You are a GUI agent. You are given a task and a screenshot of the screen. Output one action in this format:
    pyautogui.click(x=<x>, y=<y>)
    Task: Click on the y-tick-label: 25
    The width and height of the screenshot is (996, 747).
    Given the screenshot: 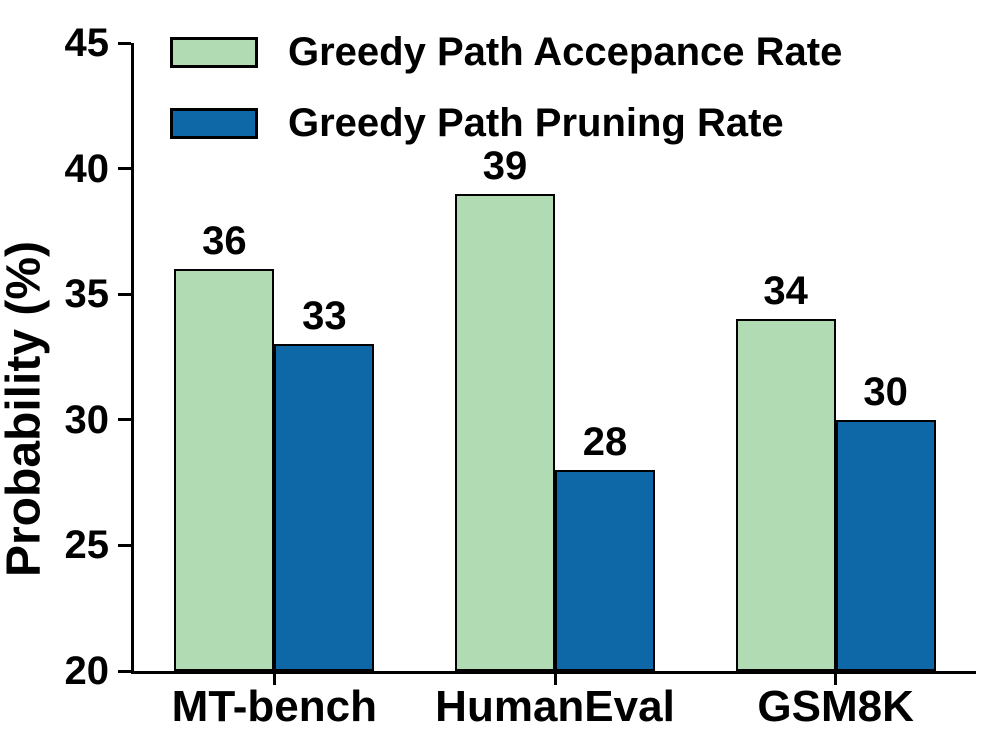 What is the action you would take?
    pyautogui.click(x=87, y=545)
    